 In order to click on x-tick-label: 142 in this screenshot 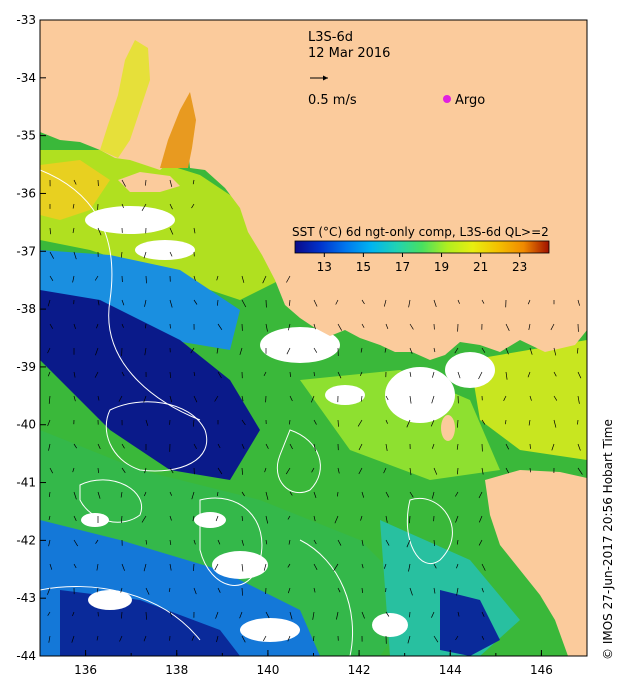, I will do `click(359, 670)`.